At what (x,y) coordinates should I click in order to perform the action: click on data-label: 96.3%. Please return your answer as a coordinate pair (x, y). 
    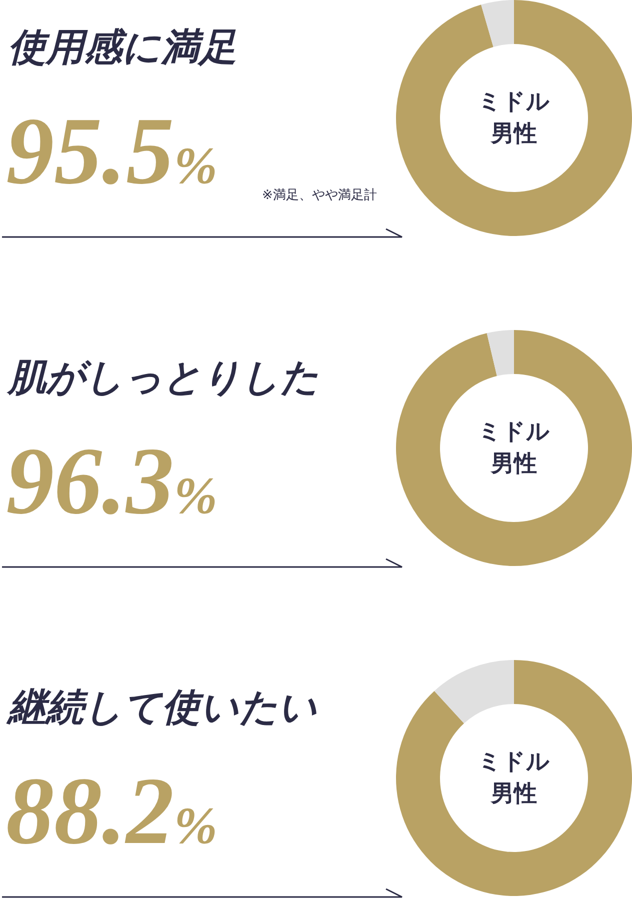
    Looking at the image, I should click on (112, 481).